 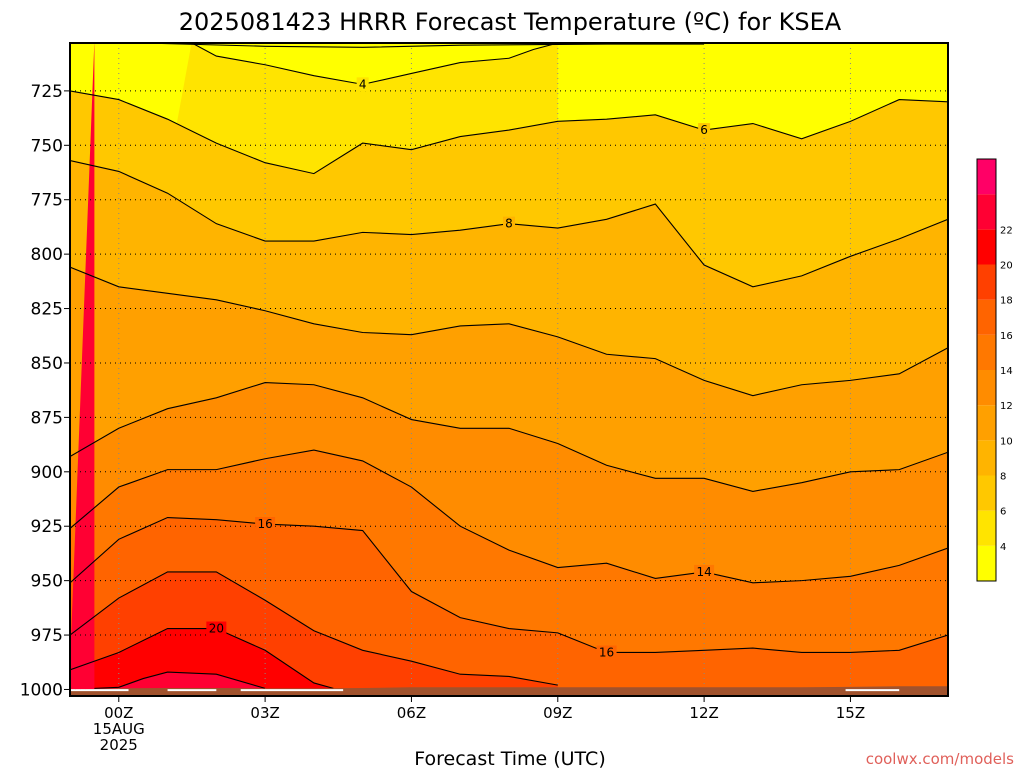 What do you see at coordinates (41, 690) in the screenshot?
I see `y-tick-label-1000: 1000` at bounding box center [41, 690].